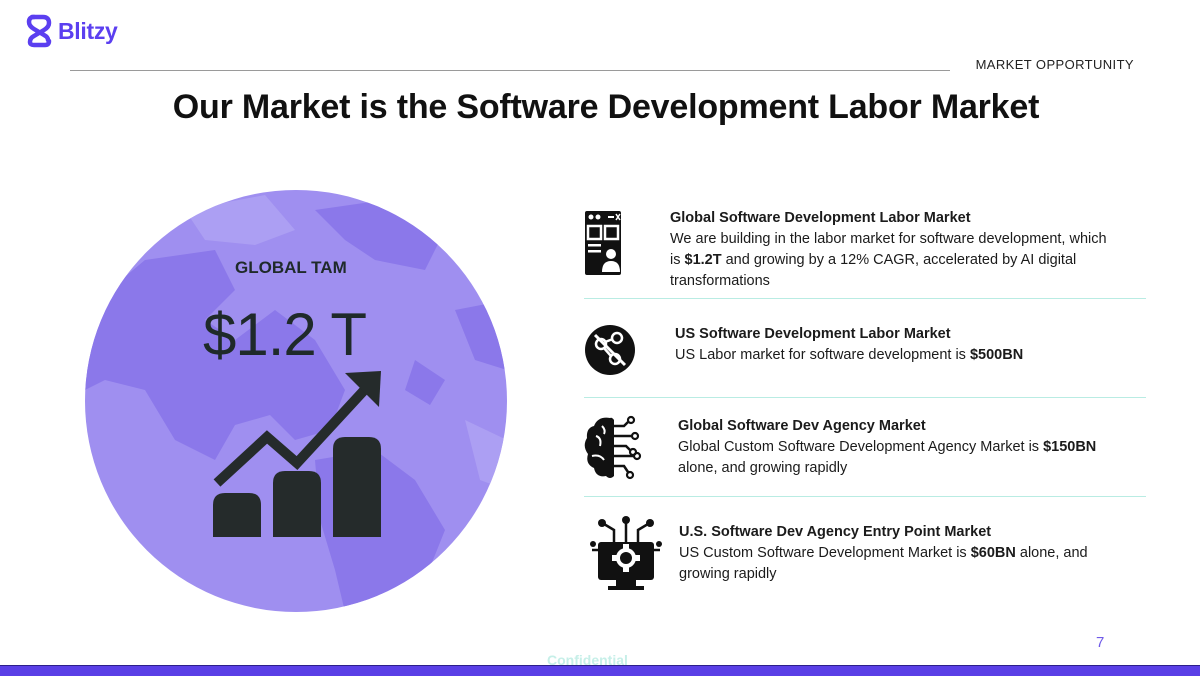 The width and height of the screenshot is (1200, 676). Describe the element at coordinates (820, 218) in the screenshot. I see `item-title: Global Software Development Labor Market` at that location.